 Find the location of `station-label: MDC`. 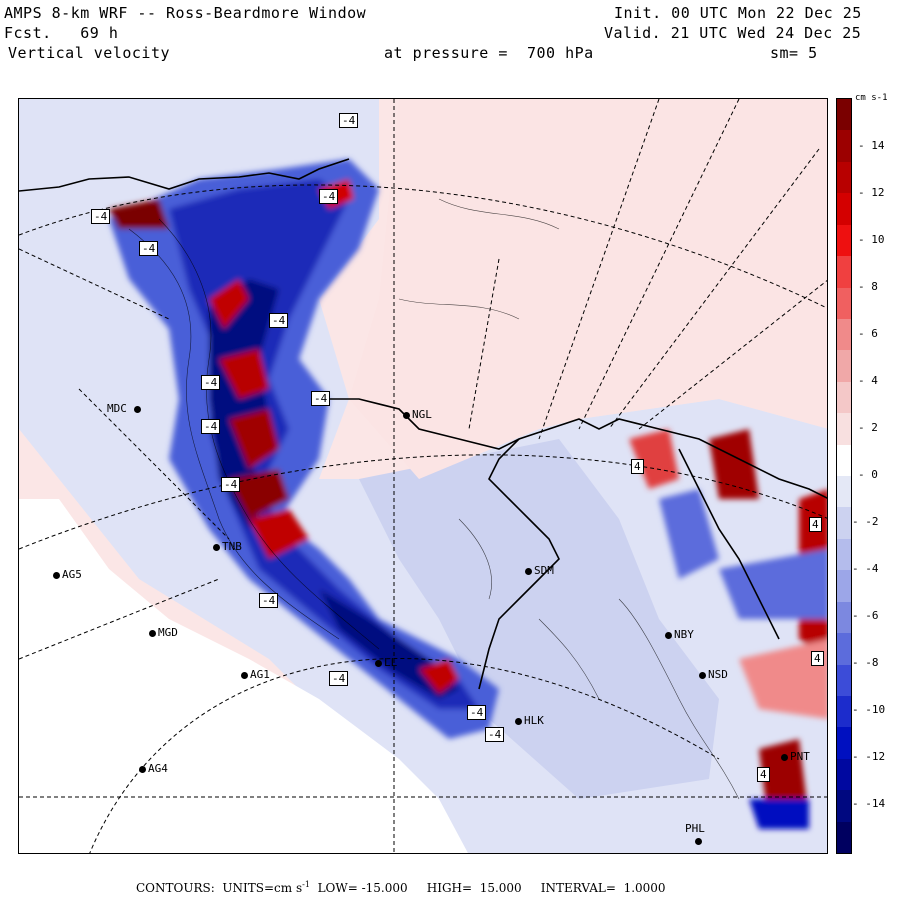

station-label: MDC is located at coordinates (117, 408).